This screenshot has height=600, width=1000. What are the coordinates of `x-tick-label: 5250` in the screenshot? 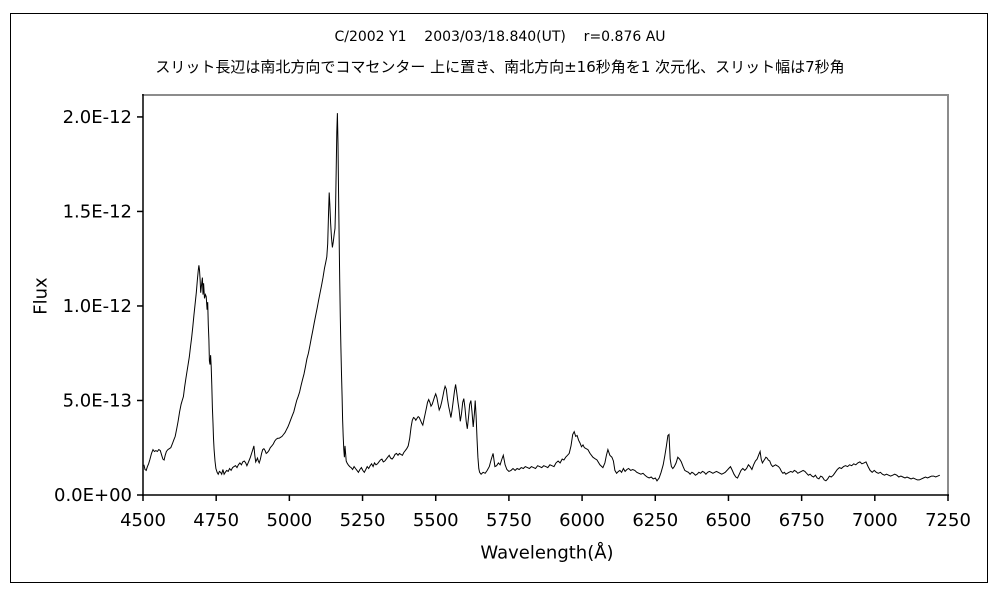 It's located at (363, 520).